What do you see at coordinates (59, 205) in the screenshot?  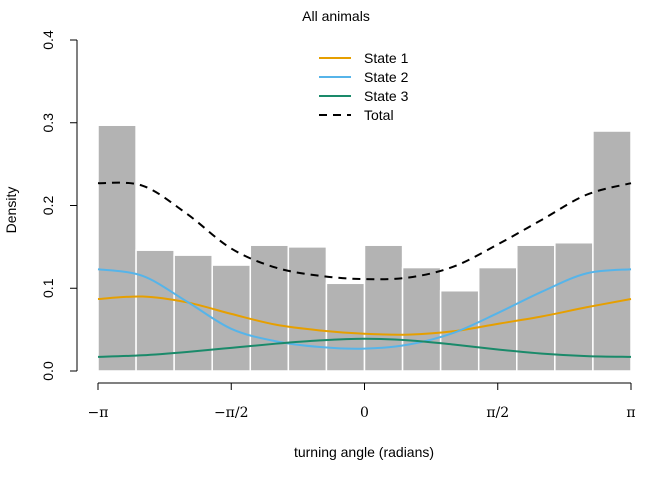 I see `y-axis: 0.0 0.1 0.2 0.3 0.4` at bounding box center [59, 205].